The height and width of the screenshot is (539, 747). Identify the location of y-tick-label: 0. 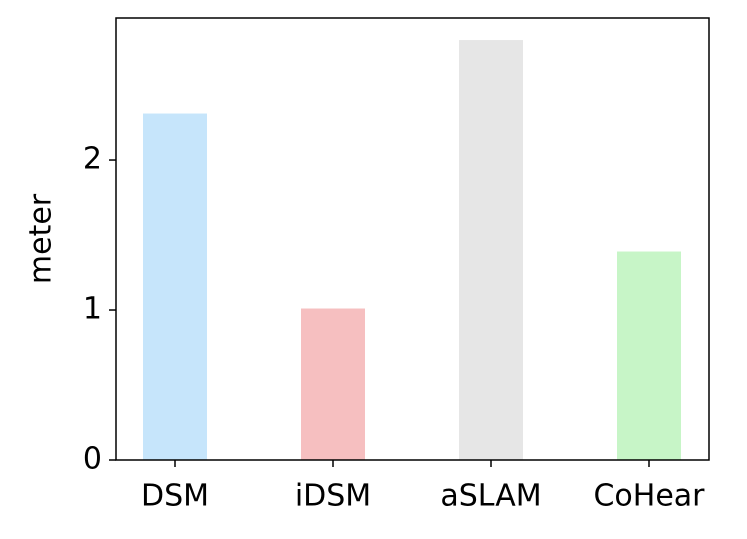
(92, 459).